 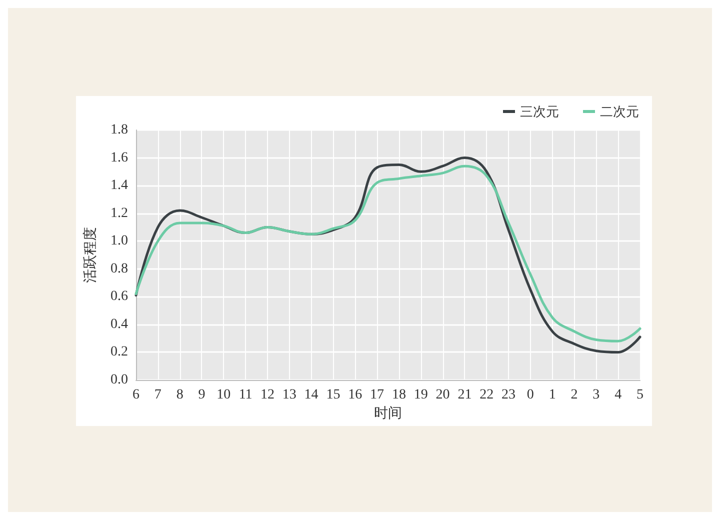 What do you see at coordinates (311, 395) in the screenshot?
I see `x-tick-label: 14` at bounding box center [311, 395].